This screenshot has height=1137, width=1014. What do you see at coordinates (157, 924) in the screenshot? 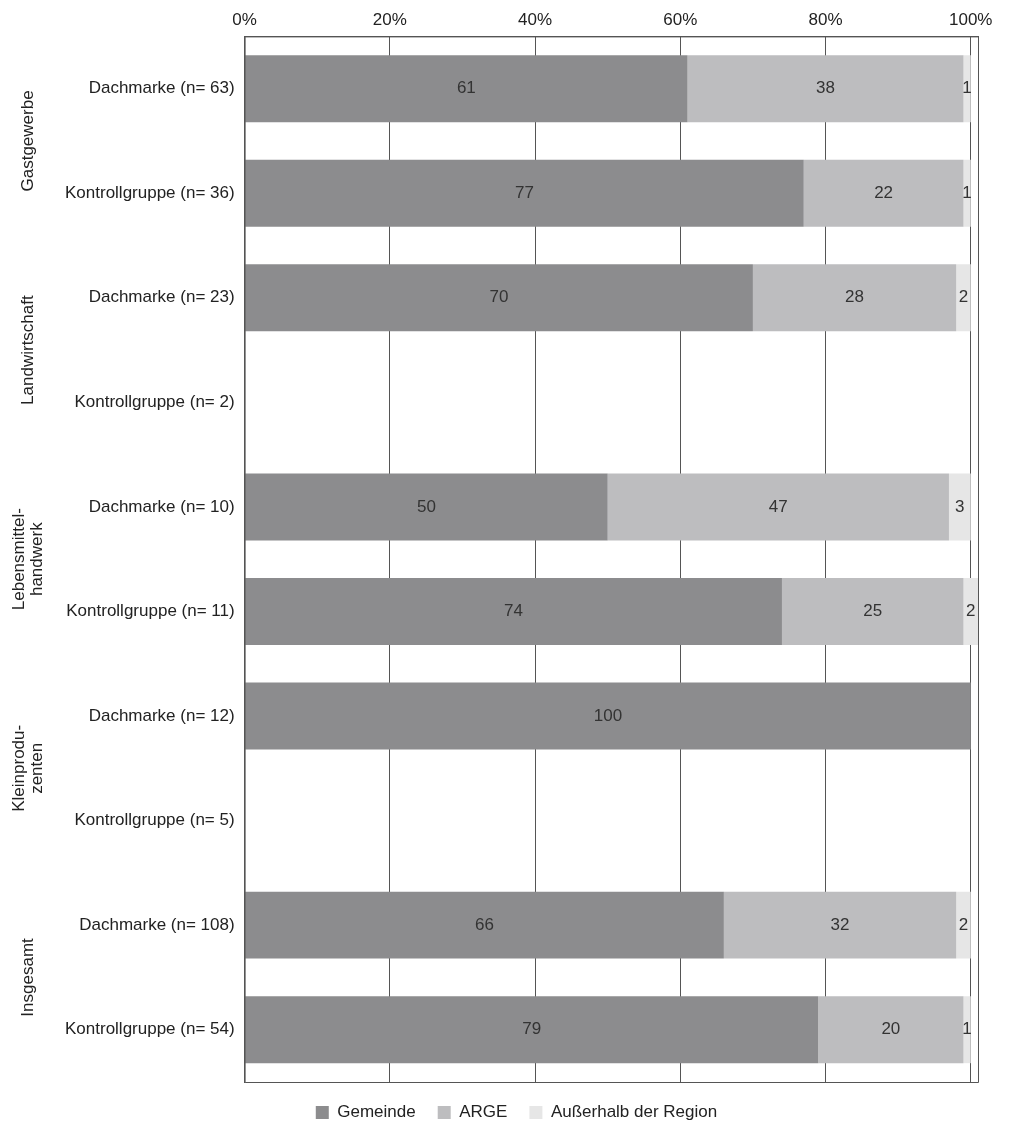
I see `y-tick-label: Dachmarke (n= 108)` at bounding box center [157, 924].